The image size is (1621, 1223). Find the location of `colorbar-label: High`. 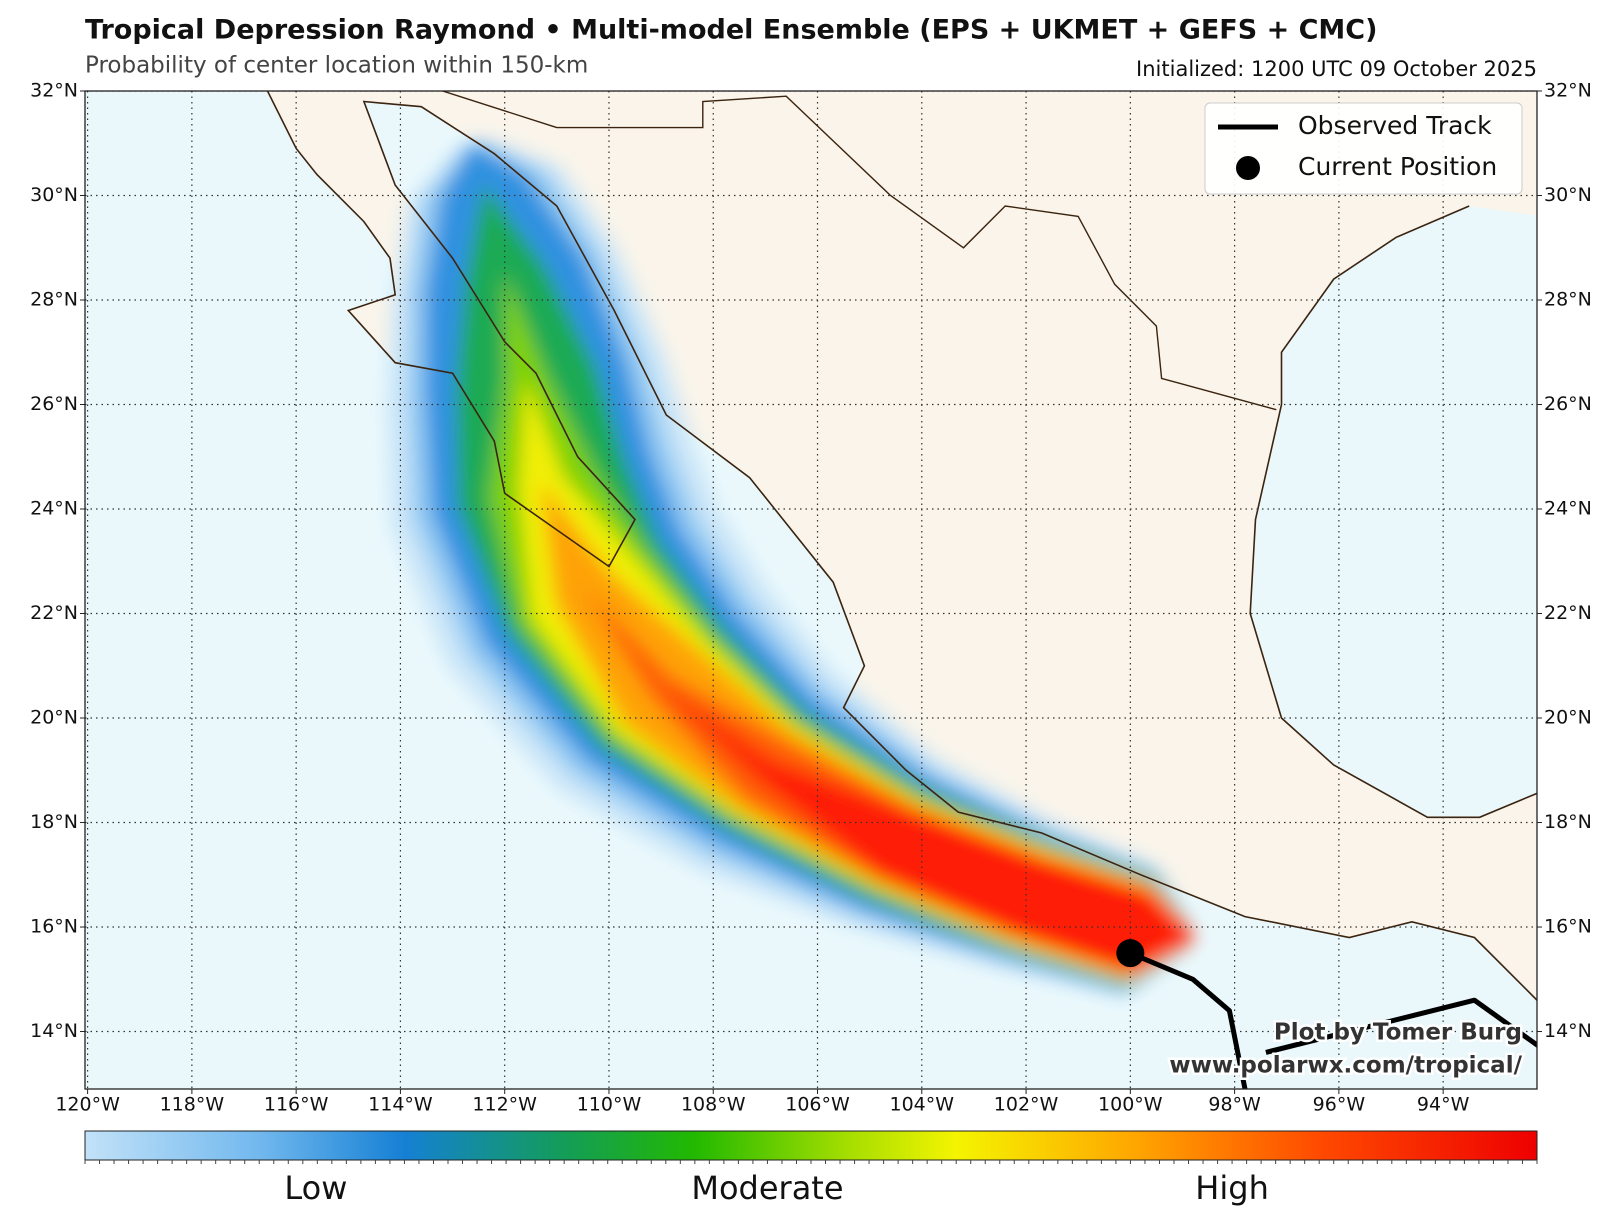

colorbar-label: High is located at coordinates (1232, 1188).